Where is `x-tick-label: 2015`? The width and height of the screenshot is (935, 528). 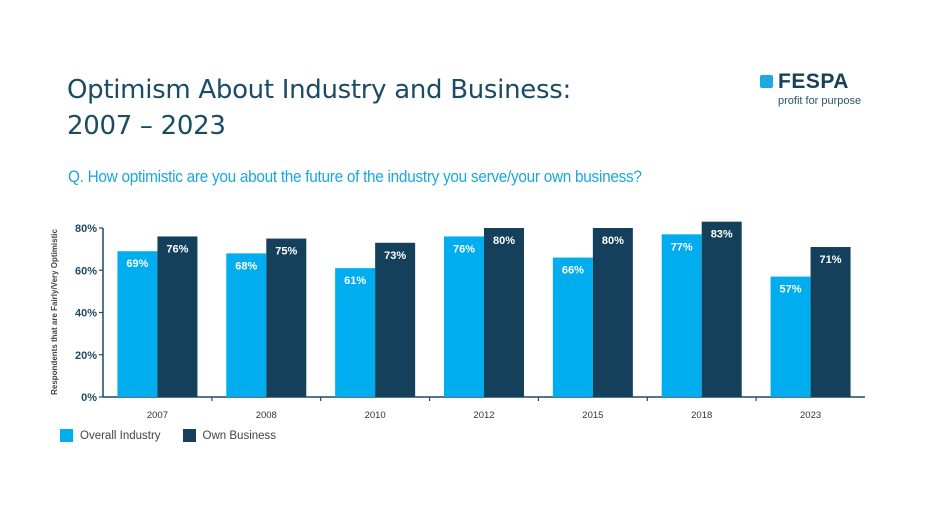 x-tick-label: 2015 is located at coordinates (592, 415).